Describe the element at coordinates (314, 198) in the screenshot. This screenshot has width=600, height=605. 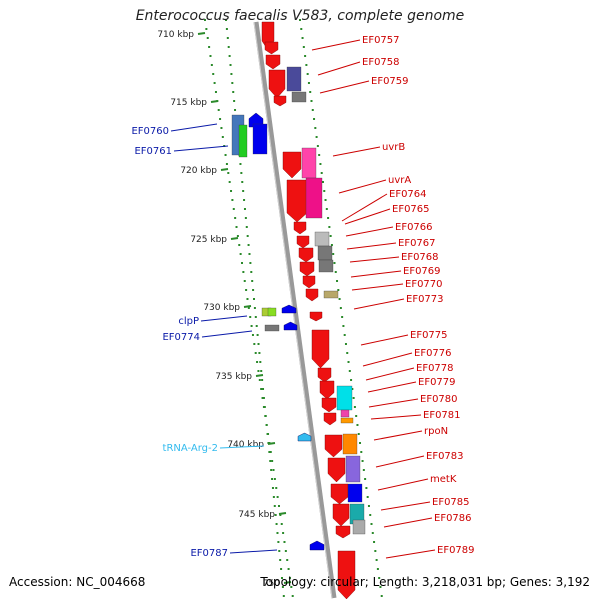
I see `gene-block-magenta` at that location.